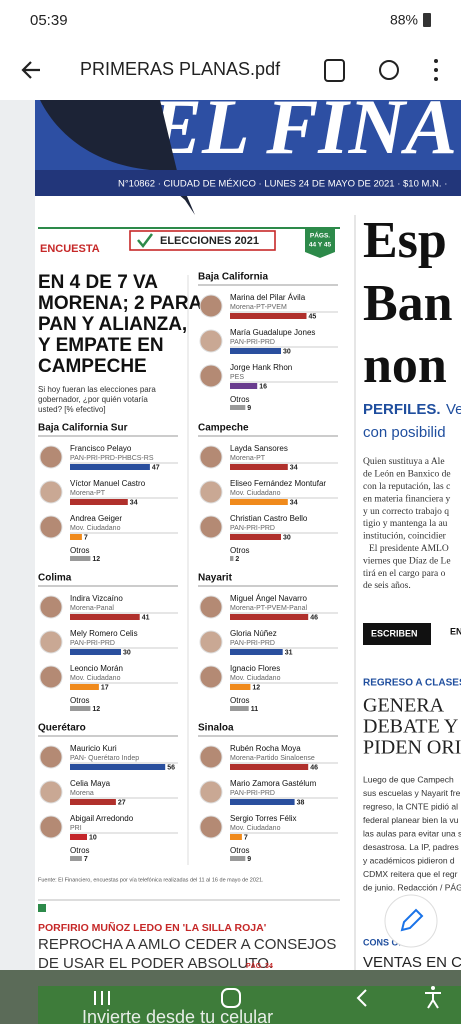 This screenshot has height=1024, width=461. Describe the element at coordinates (261, 367) in the screenshot. I see `candidate-name: Jorge Hank Rhon` at that location.